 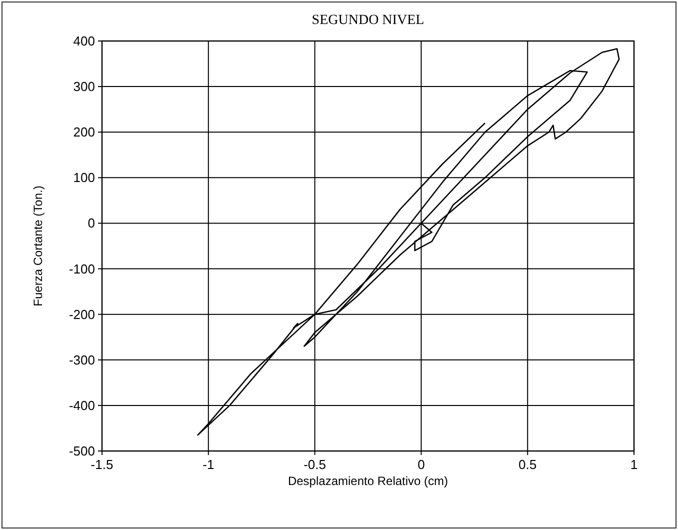 I want to click on x-tick-label: -0.5, so click(x=315, y=464).